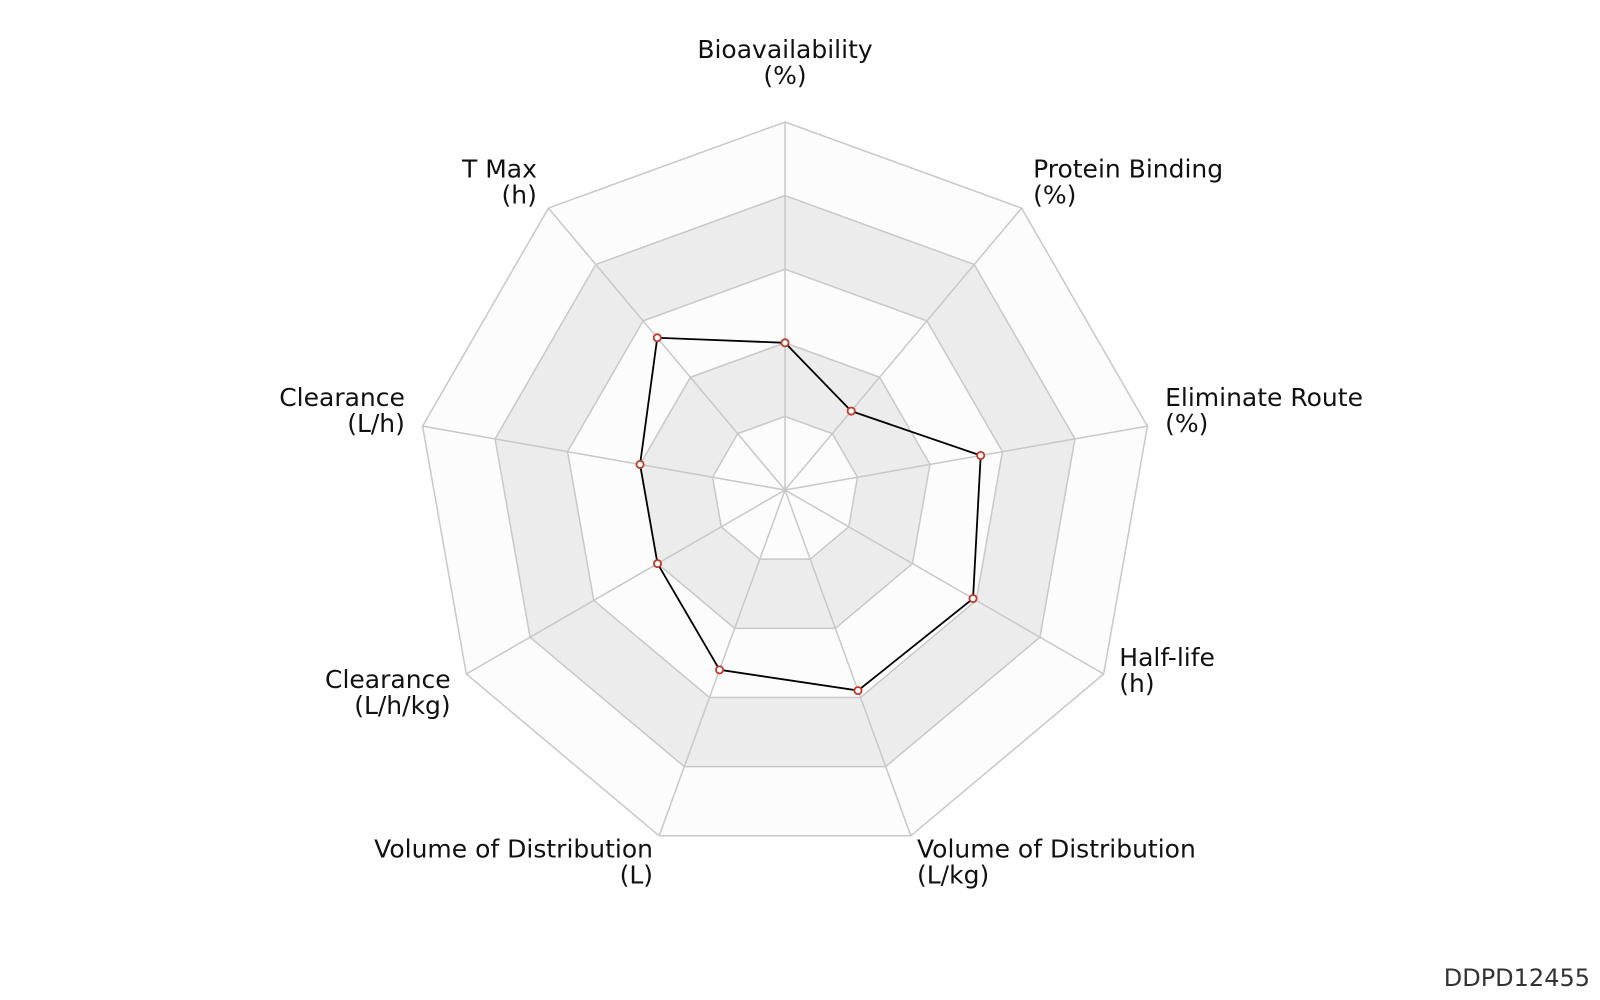  Describe the element at coordinates (1128, 168) in the screenshot. I see `axis-label-name: Protein Binding` at that location.